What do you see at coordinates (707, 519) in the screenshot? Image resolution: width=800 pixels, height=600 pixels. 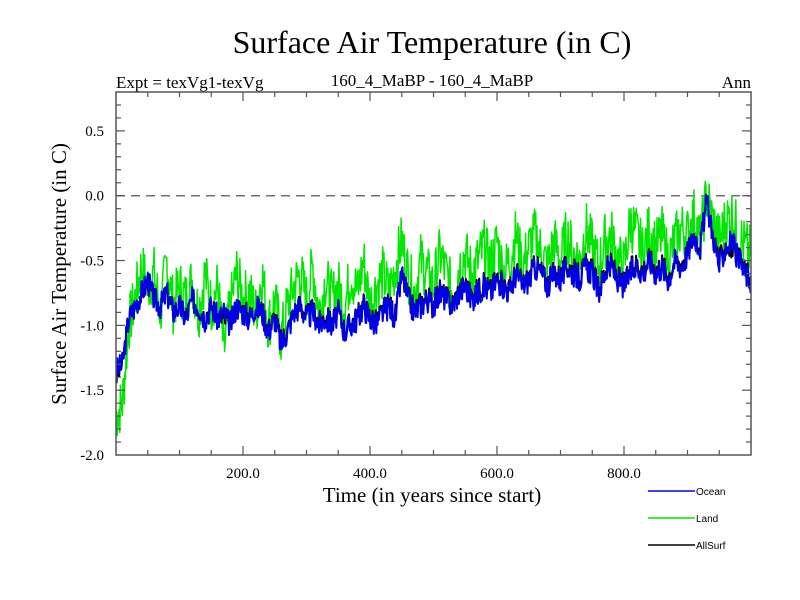 I see `legend-label: Land` at bounding box center [707, 519].